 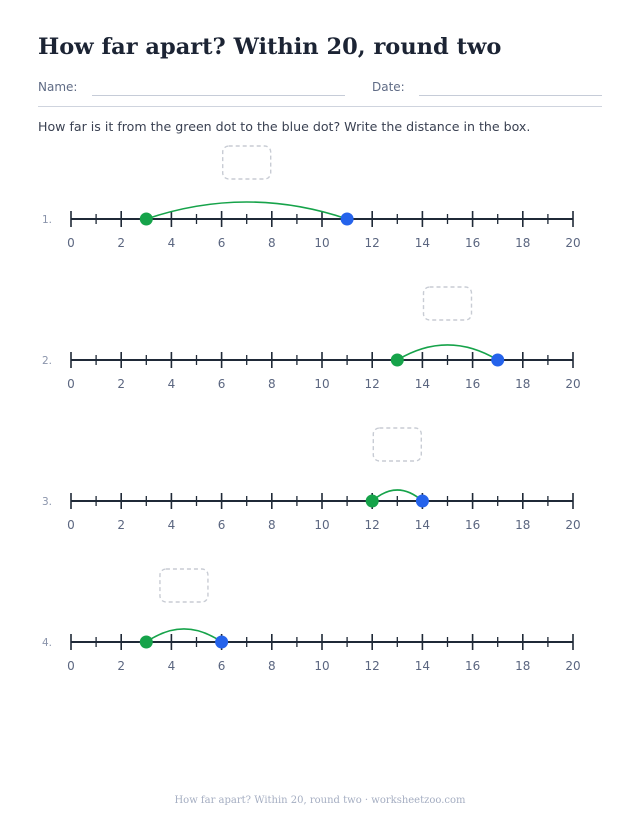 I want to click on problem-number: 3., so click(x=47, y=502).